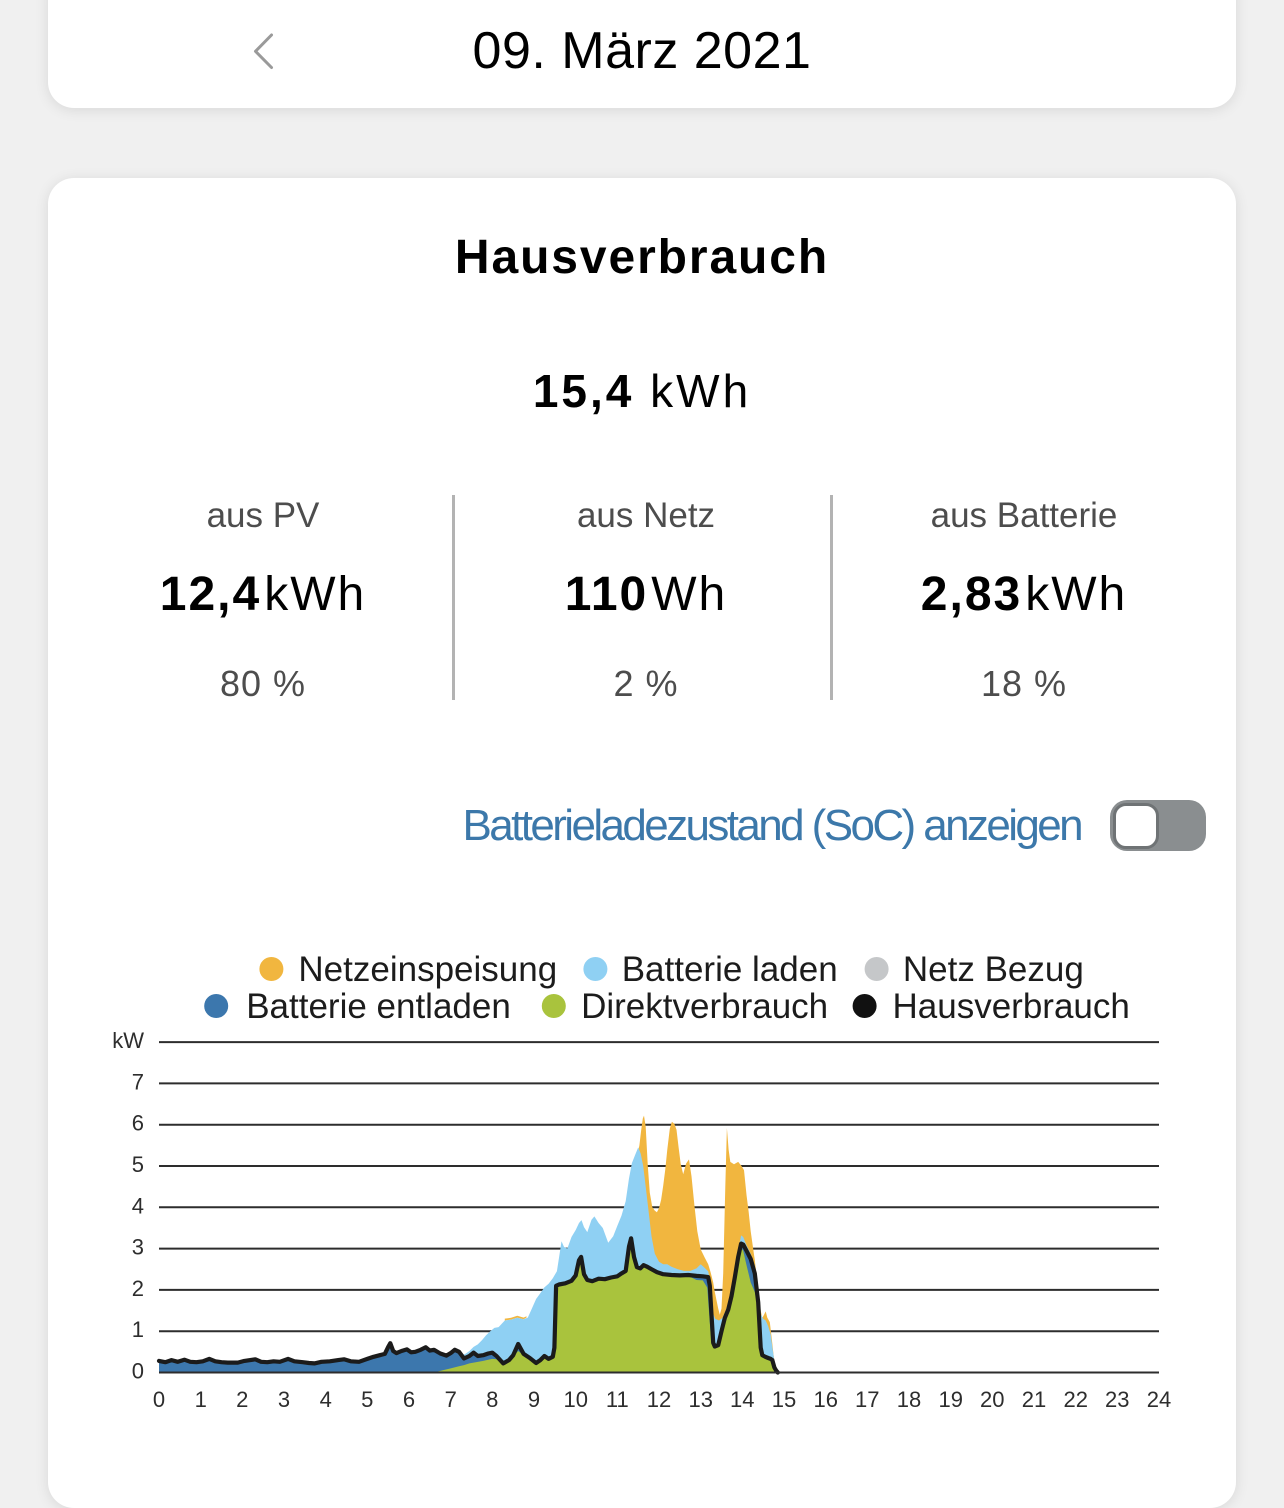 Image resolution: width=1284 pixels, height=1508 pixels. I want to click on svg-text: 9, so click(534, 1399).